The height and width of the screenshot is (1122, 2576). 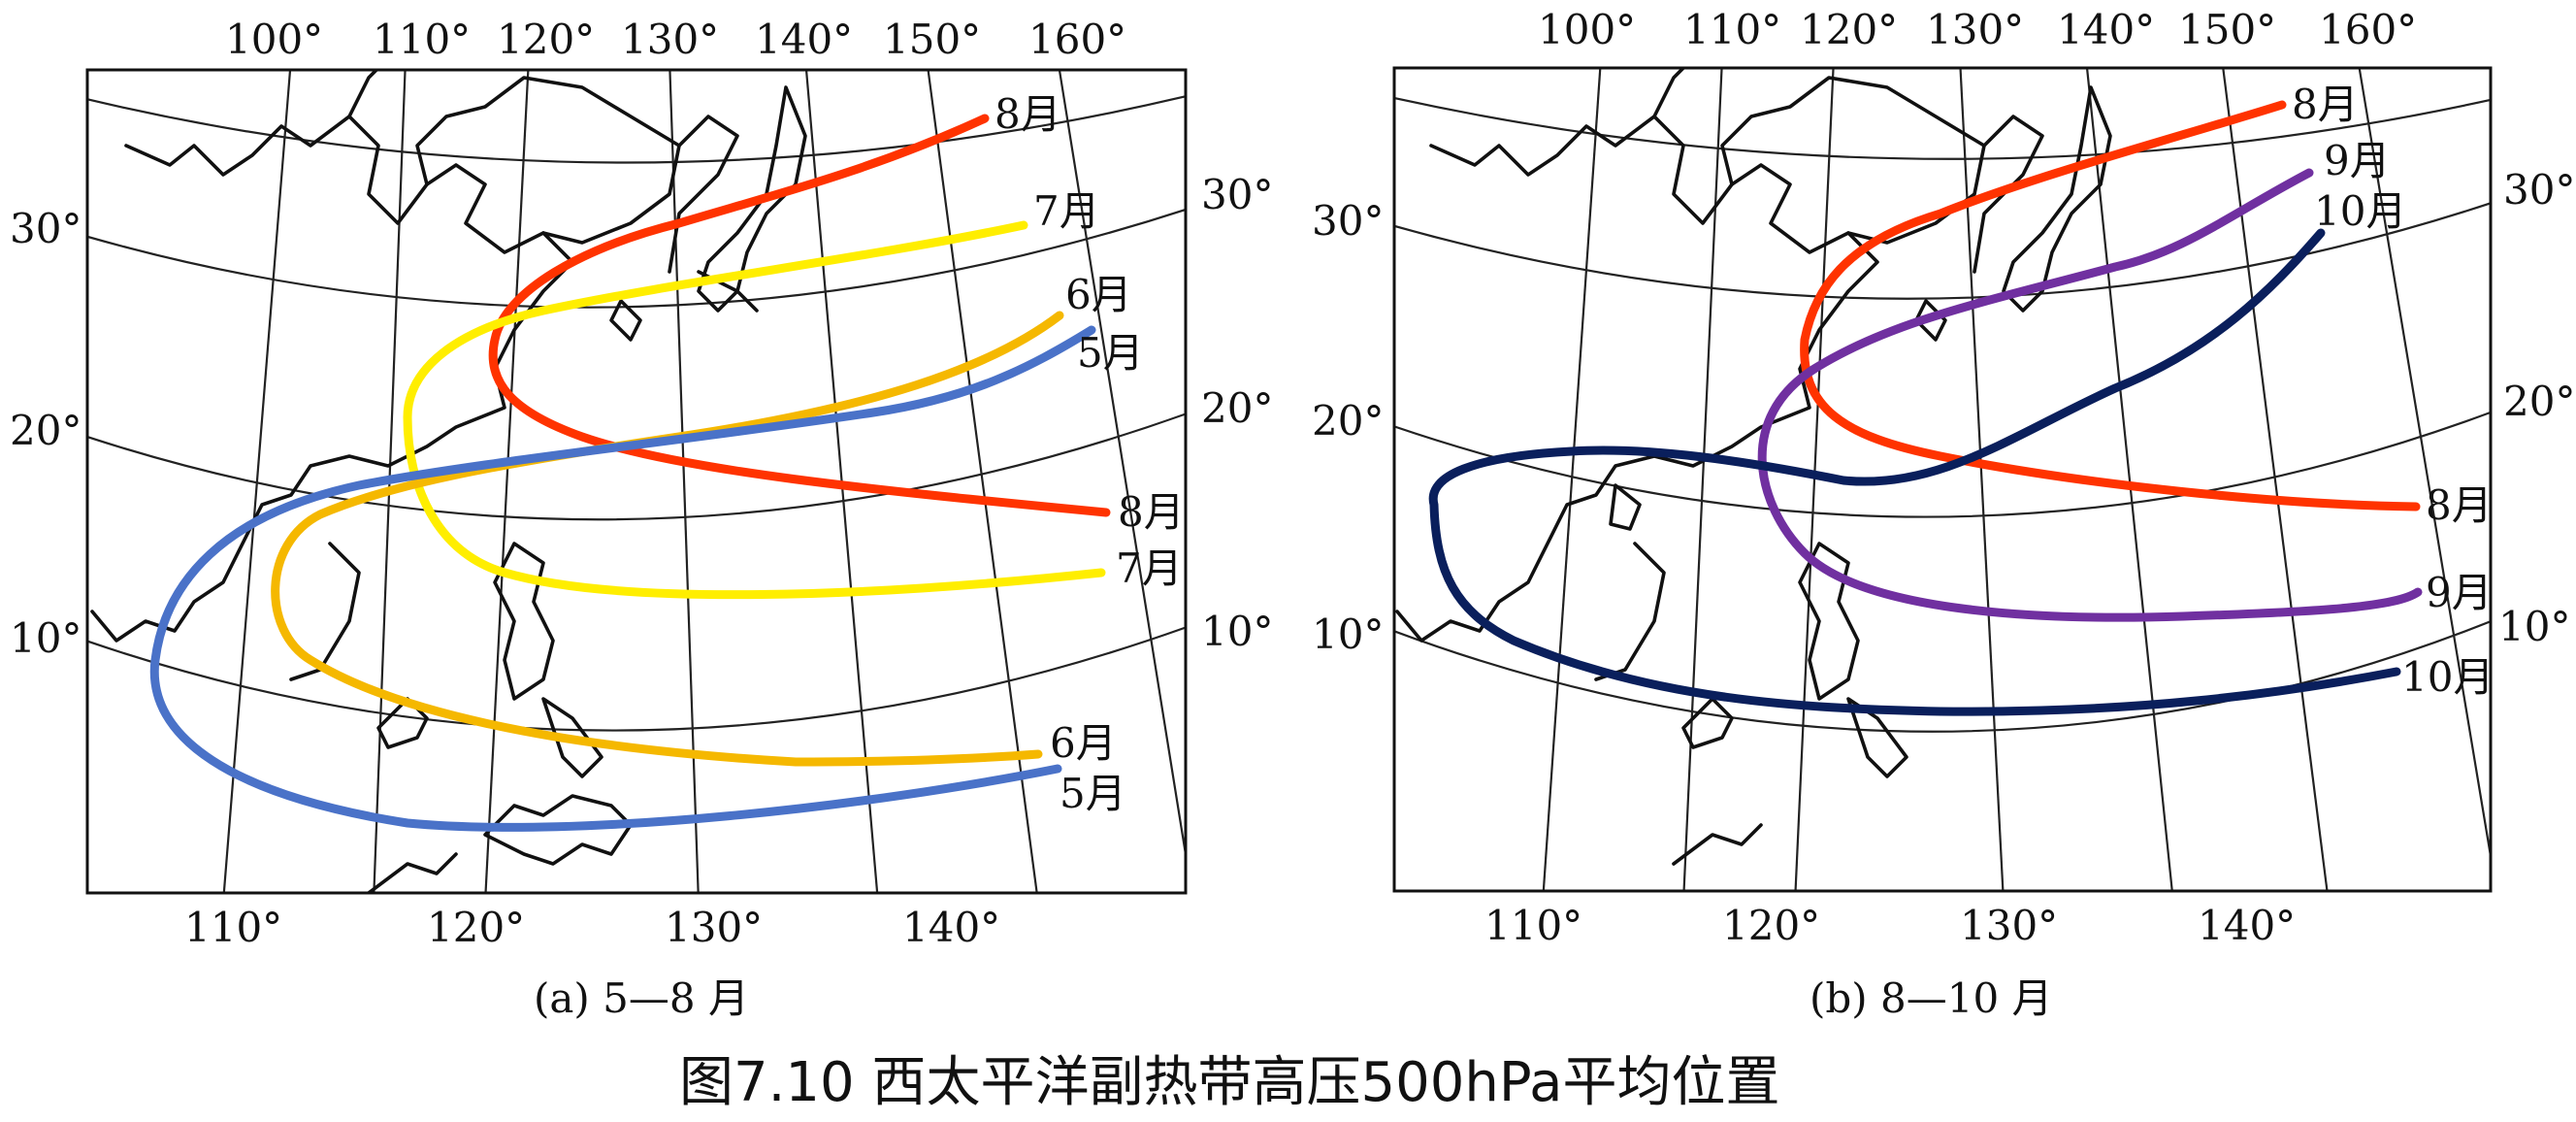 I want to click on figure-title: 图7.10 西太平洋副热带高压500hPa平均位置, so click(x=1230, y=1082).